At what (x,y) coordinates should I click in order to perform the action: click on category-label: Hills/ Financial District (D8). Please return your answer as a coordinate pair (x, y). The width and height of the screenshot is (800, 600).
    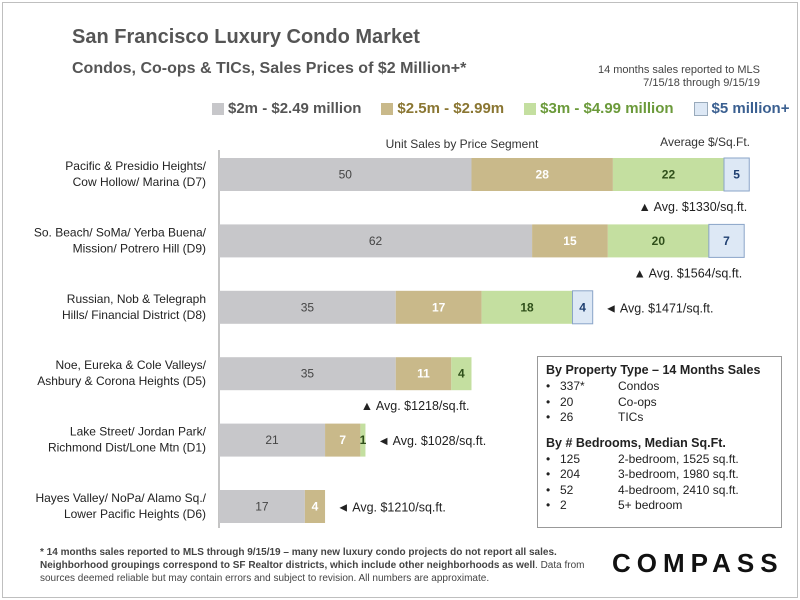
    Looking at the image, I should click on (134, 315).